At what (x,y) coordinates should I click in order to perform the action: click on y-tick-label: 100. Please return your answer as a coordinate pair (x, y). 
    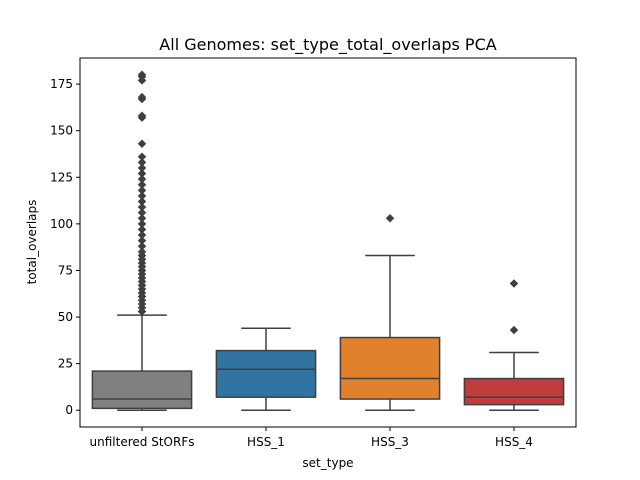
    Looking at the image, I should click on (61, 224).